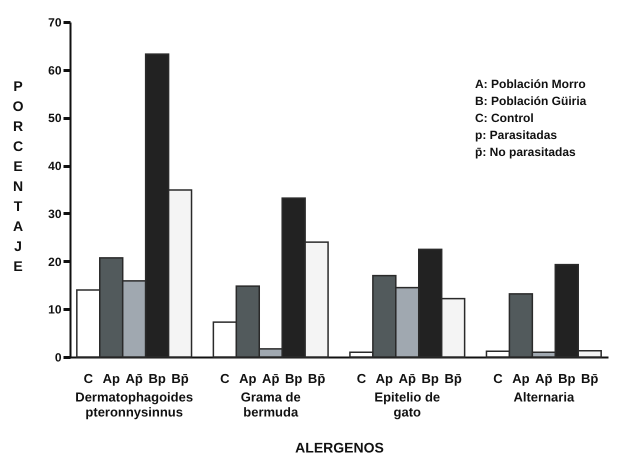 Image resolution: width=618 pixels, height=476 pixels. What do you see at coordinates (544, 397) in the screenshot?
I see `x-tick-label: Alternaria` at bounding box center [544, 397].